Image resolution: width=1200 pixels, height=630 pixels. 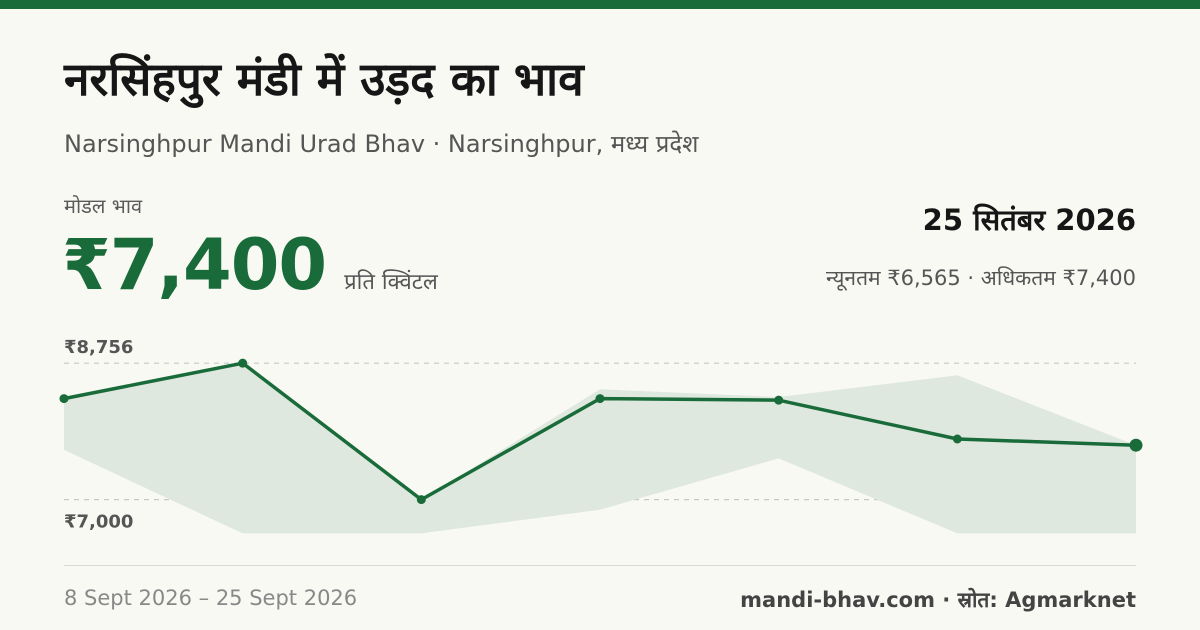 What do you see at coordinates (981, 278) in the screenshot?
I see `price-range: न्यूनतम ₹6,565 · अधिकतम ₹7,400` at bounding box center [981, 278].